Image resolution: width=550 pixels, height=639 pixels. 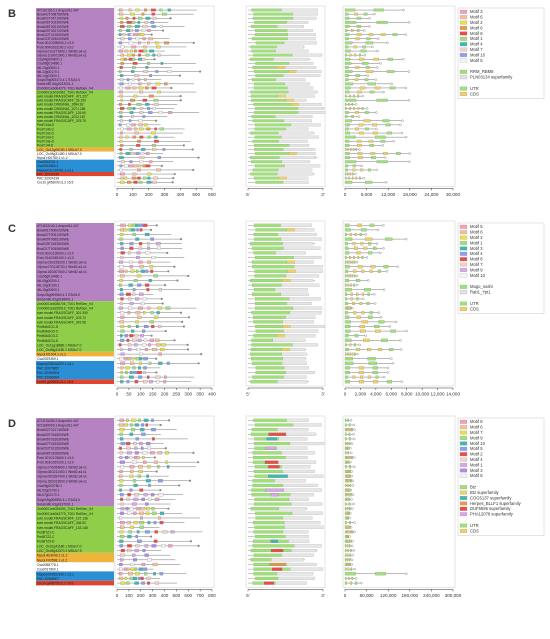 I want to click on gene-label: PAC:32924199, so click(x=48, y=178).